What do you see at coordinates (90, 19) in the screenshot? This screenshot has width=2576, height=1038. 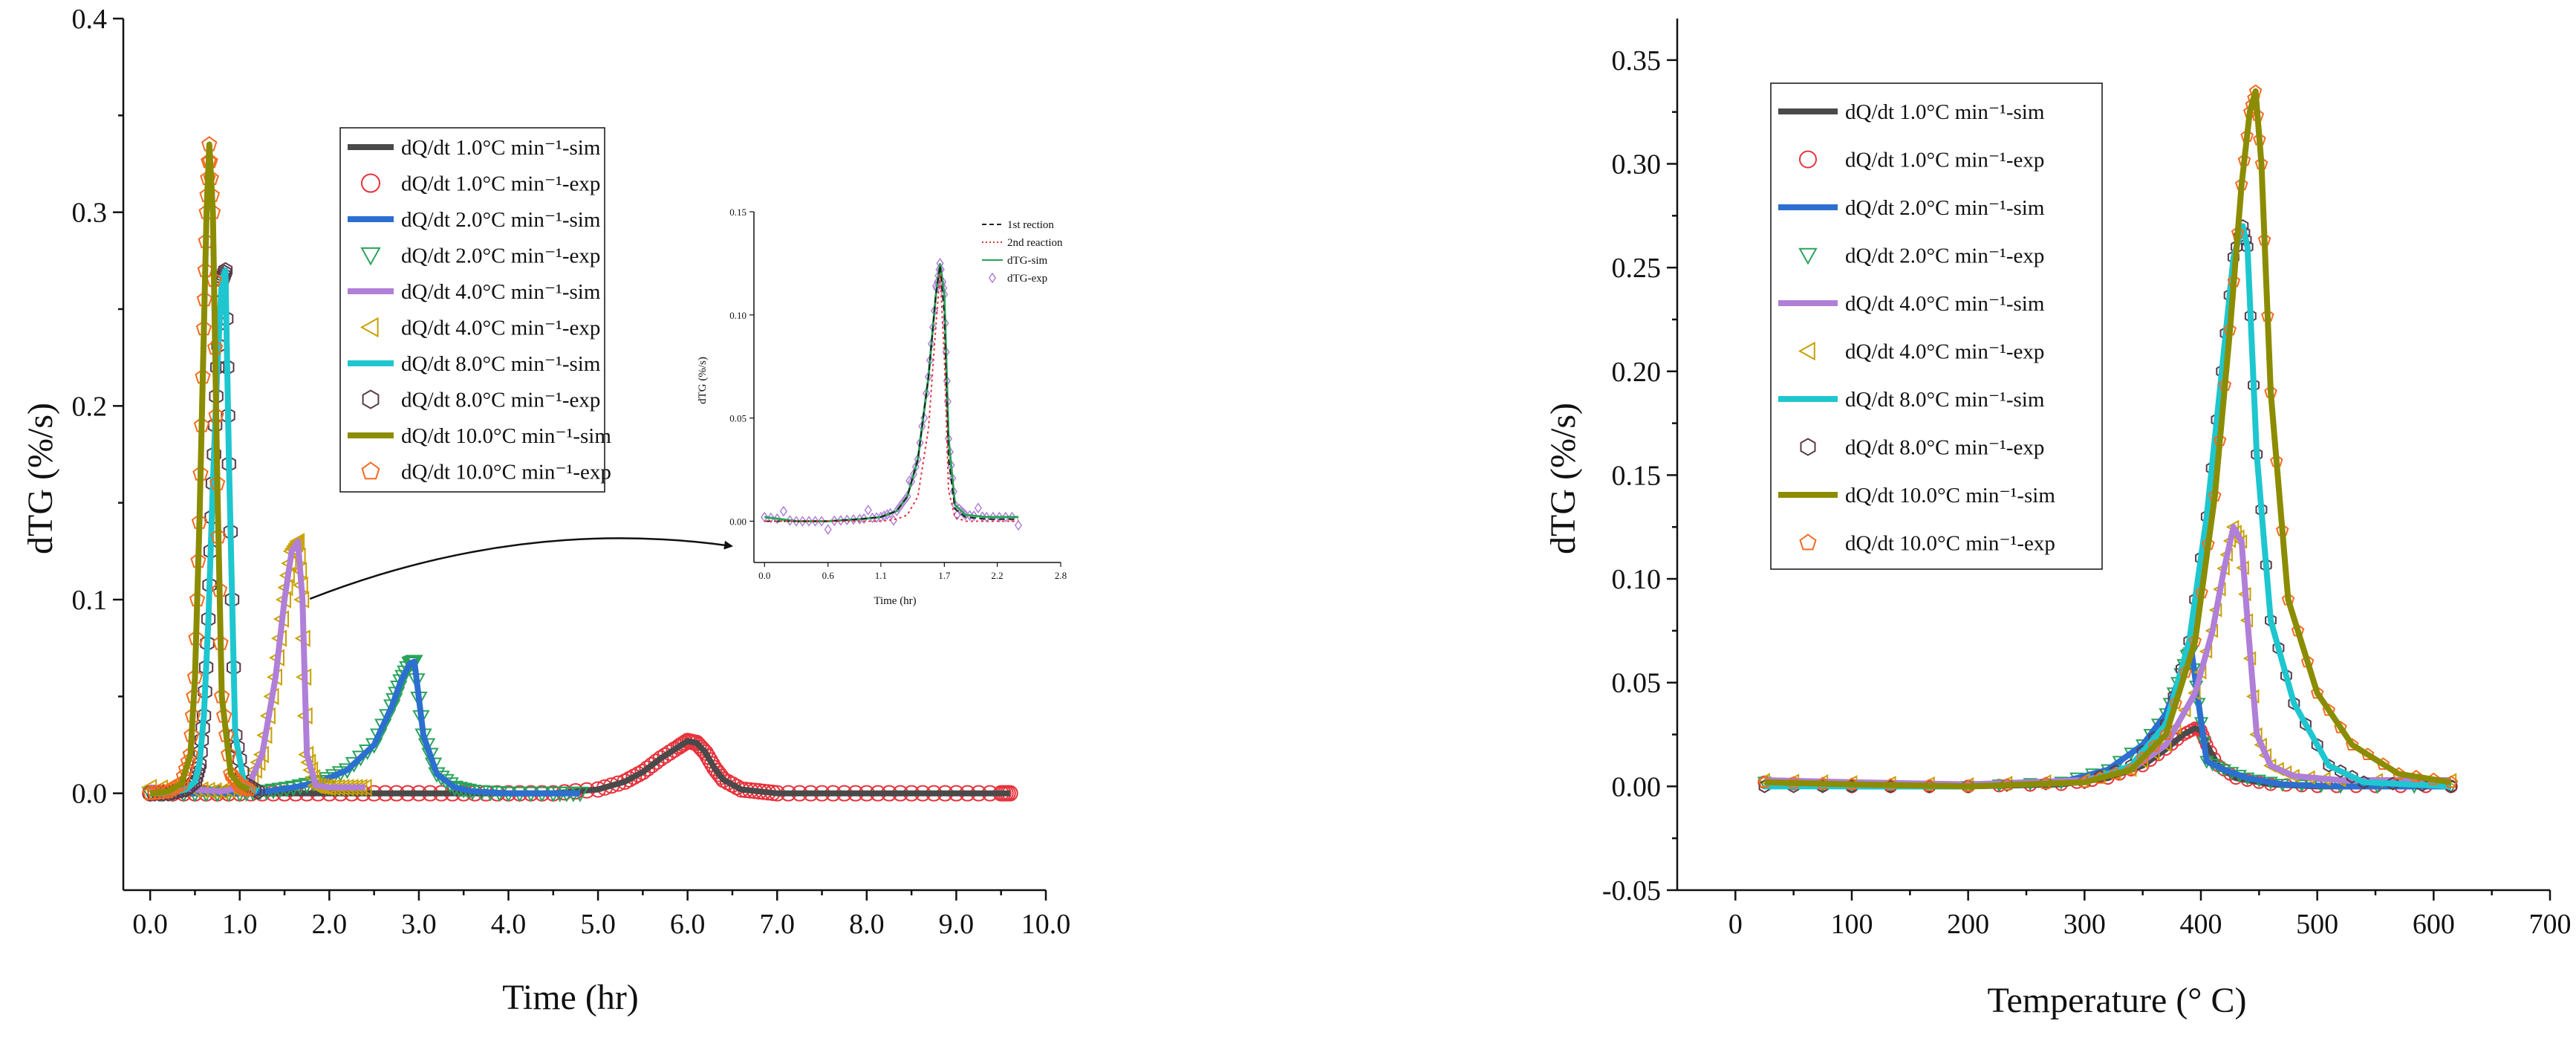 I see `time-y-tick-label: 0.4` at bounding box center [90, 19].